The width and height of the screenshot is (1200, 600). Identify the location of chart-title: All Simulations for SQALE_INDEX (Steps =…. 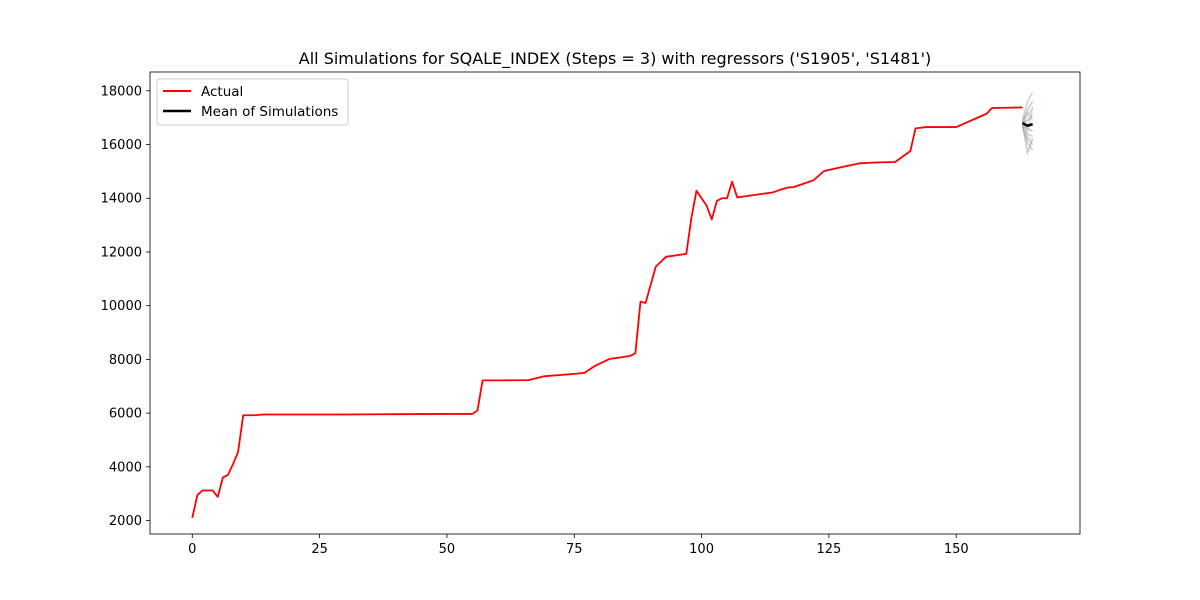
(615, 59).